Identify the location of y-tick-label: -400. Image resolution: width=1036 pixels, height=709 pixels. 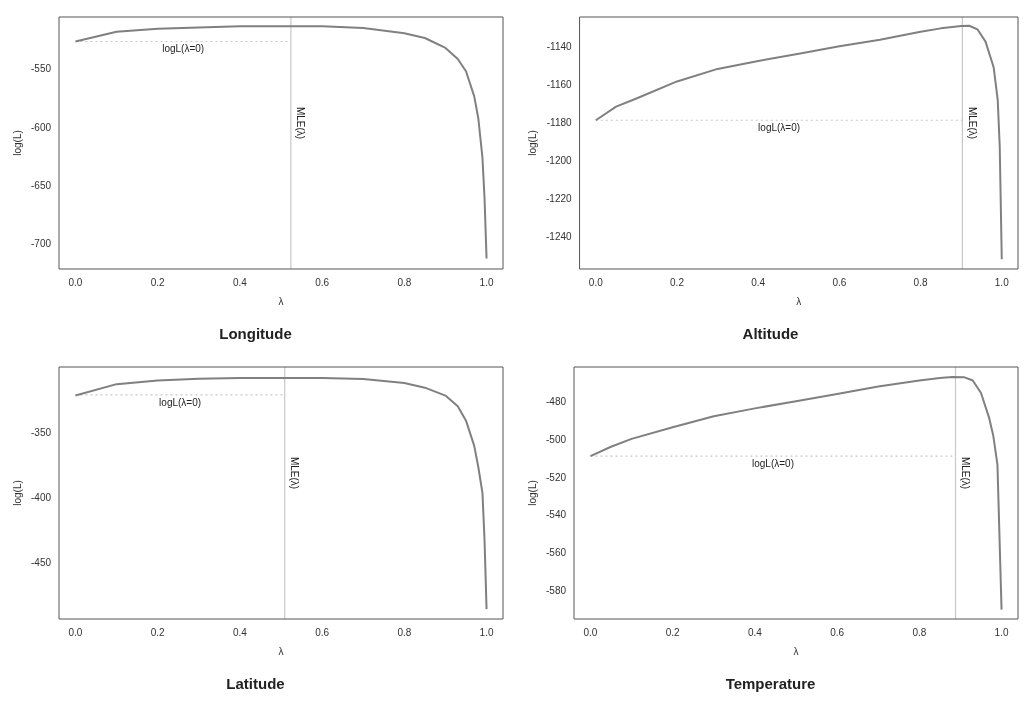
(41, 497).